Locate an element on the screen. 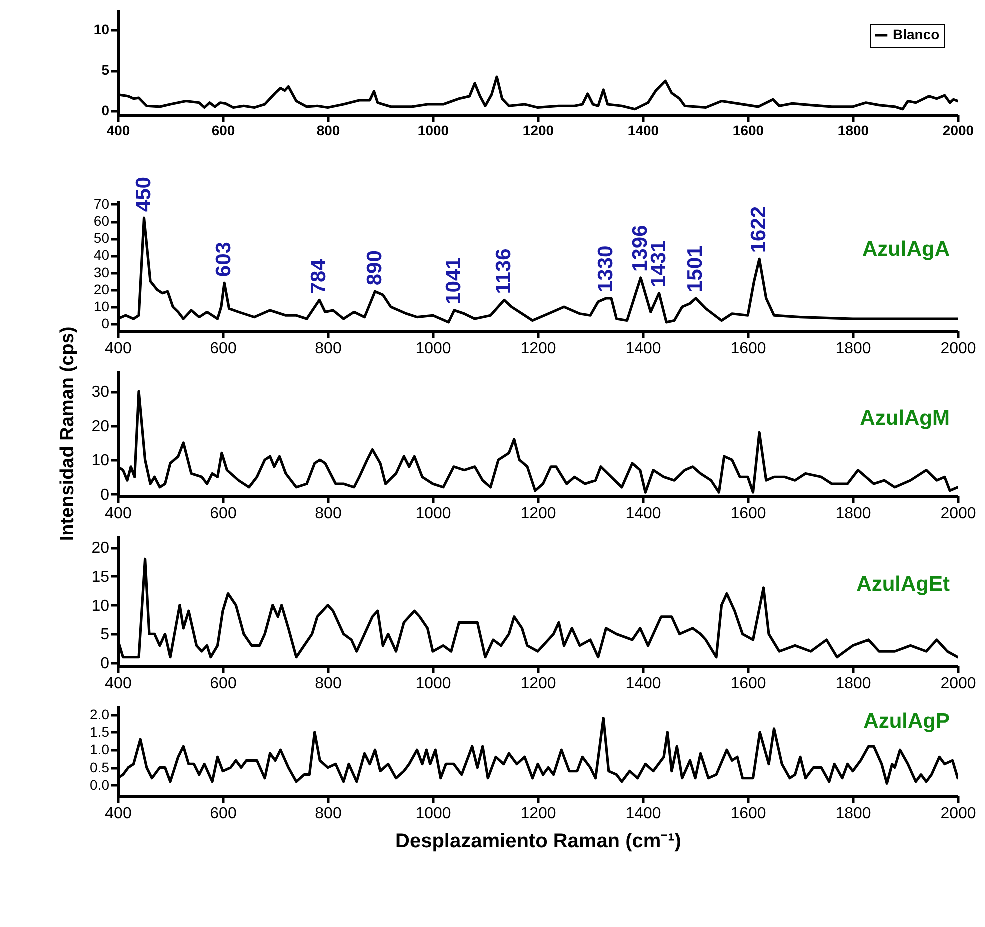 Image resolution: width=985 pixels, height=927 pixels. annotation: 1330 is located at coordinates (606, 269).